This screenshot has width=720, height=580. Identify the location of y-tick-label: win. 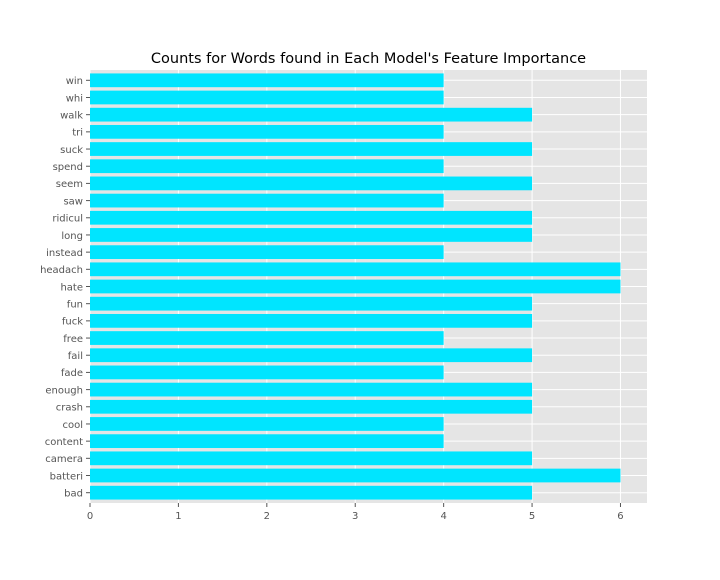
(74, 81).